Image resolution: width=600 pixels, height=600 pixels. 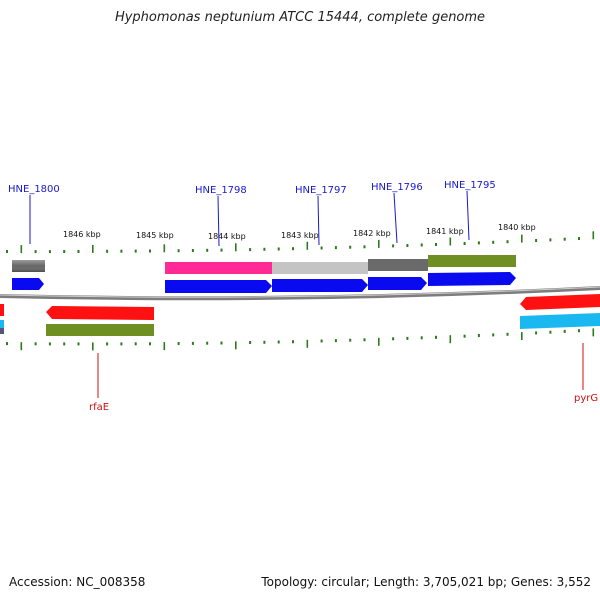 I want to click on genome-backbone, so click(x=300, y=293).